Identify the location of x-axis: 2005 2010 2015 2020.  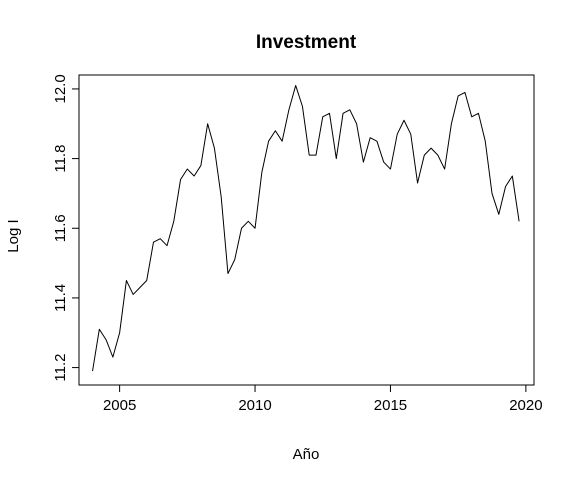
(323, 399).